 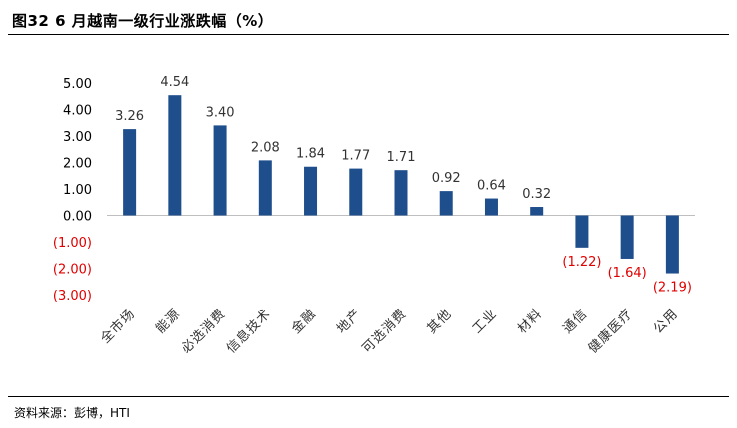 I want to click on x-category-label: 金融, so click(x=303, y=321).